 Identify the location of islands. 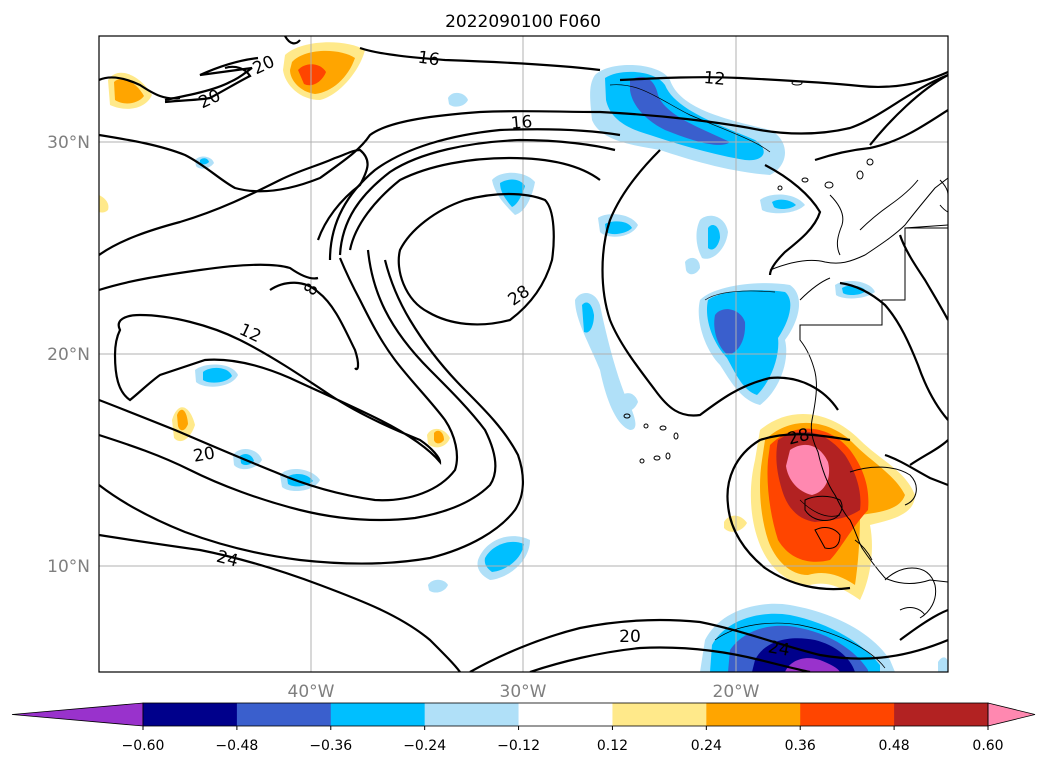
(748, 272).